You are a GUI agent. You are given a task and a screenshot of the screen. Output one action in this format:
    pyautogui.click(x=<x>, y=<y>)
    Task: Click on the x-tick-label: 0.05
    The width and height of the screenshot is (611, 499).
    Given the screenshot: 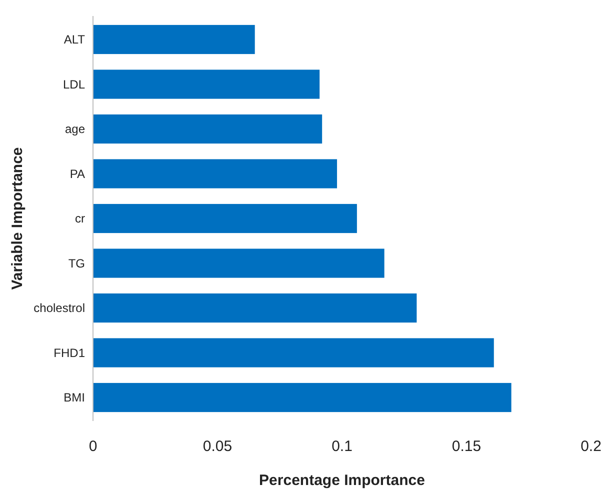 What is the action you would take?
    pyautogui.click(x=217, y=446)
    